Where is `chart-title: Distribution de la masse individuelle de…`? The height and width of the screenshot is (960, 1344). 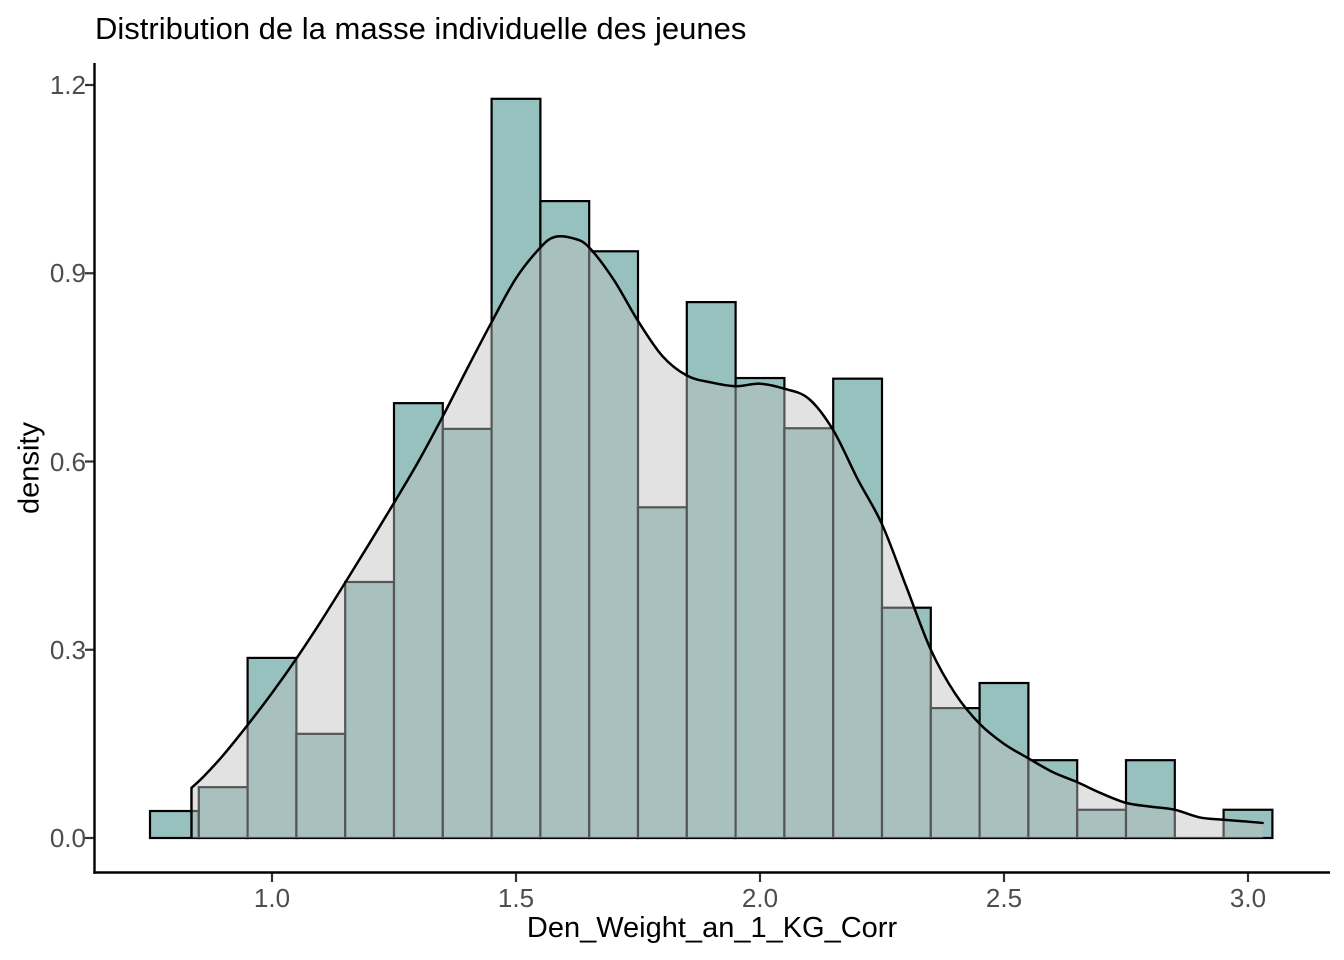
chart-title: Distribution de la masse individuelle de… is located at coordinates (421, 28).